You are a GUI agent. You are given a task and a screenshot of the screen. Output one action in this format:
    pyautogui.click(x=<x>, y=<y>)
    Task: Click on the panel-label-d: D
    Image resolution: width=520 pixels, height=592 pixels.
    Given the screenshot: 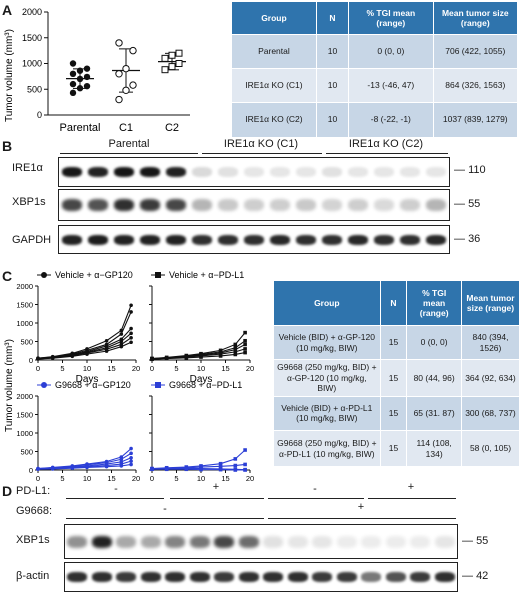 What is the action you would take?
    pyautogui.click(x=7, y=491)
    